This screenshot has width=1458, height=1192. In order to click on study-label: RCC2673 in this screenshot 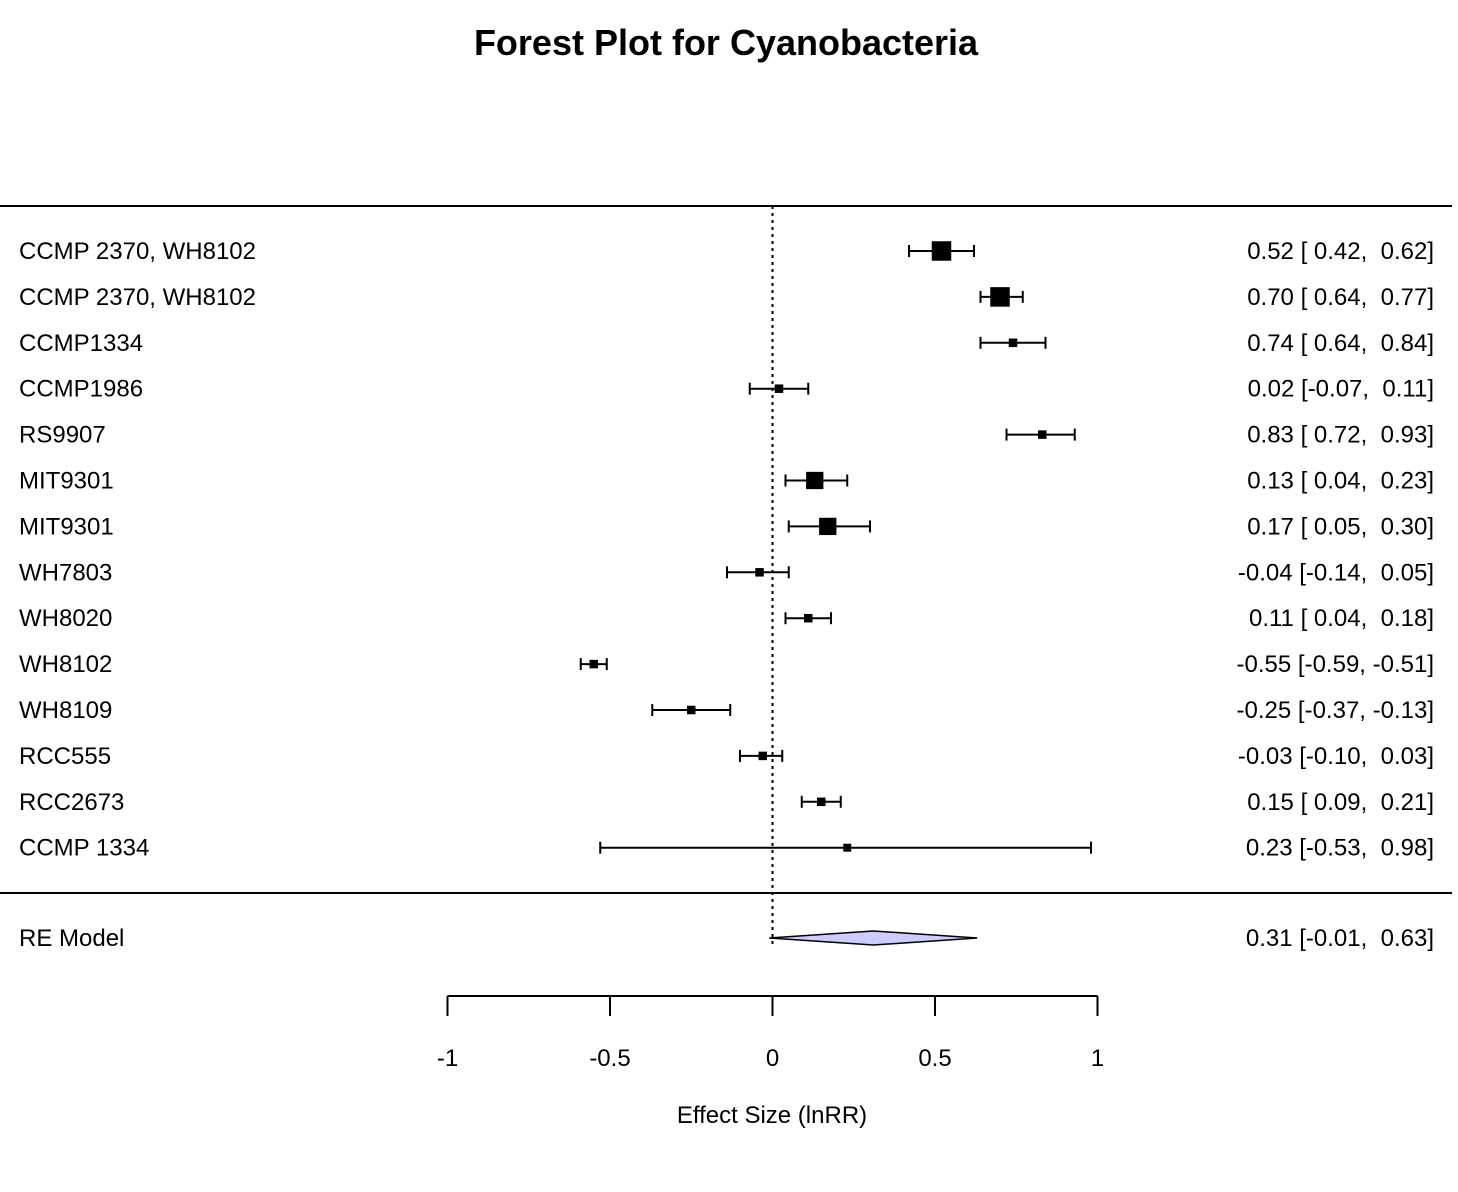, I will do `click(71, 802)`.